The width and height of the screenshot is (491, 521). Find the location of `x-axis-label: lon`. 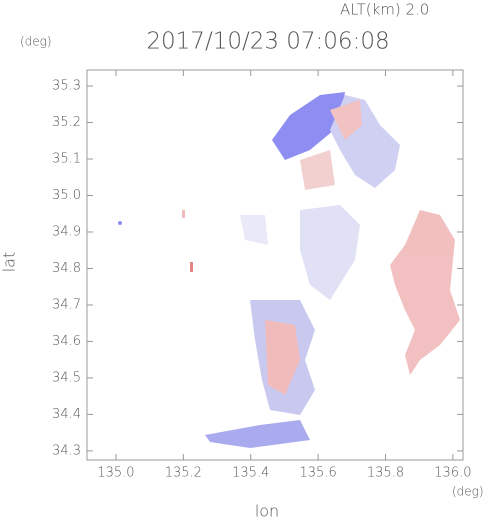

x-axis-label: lon is located at coordinates (267, 511).